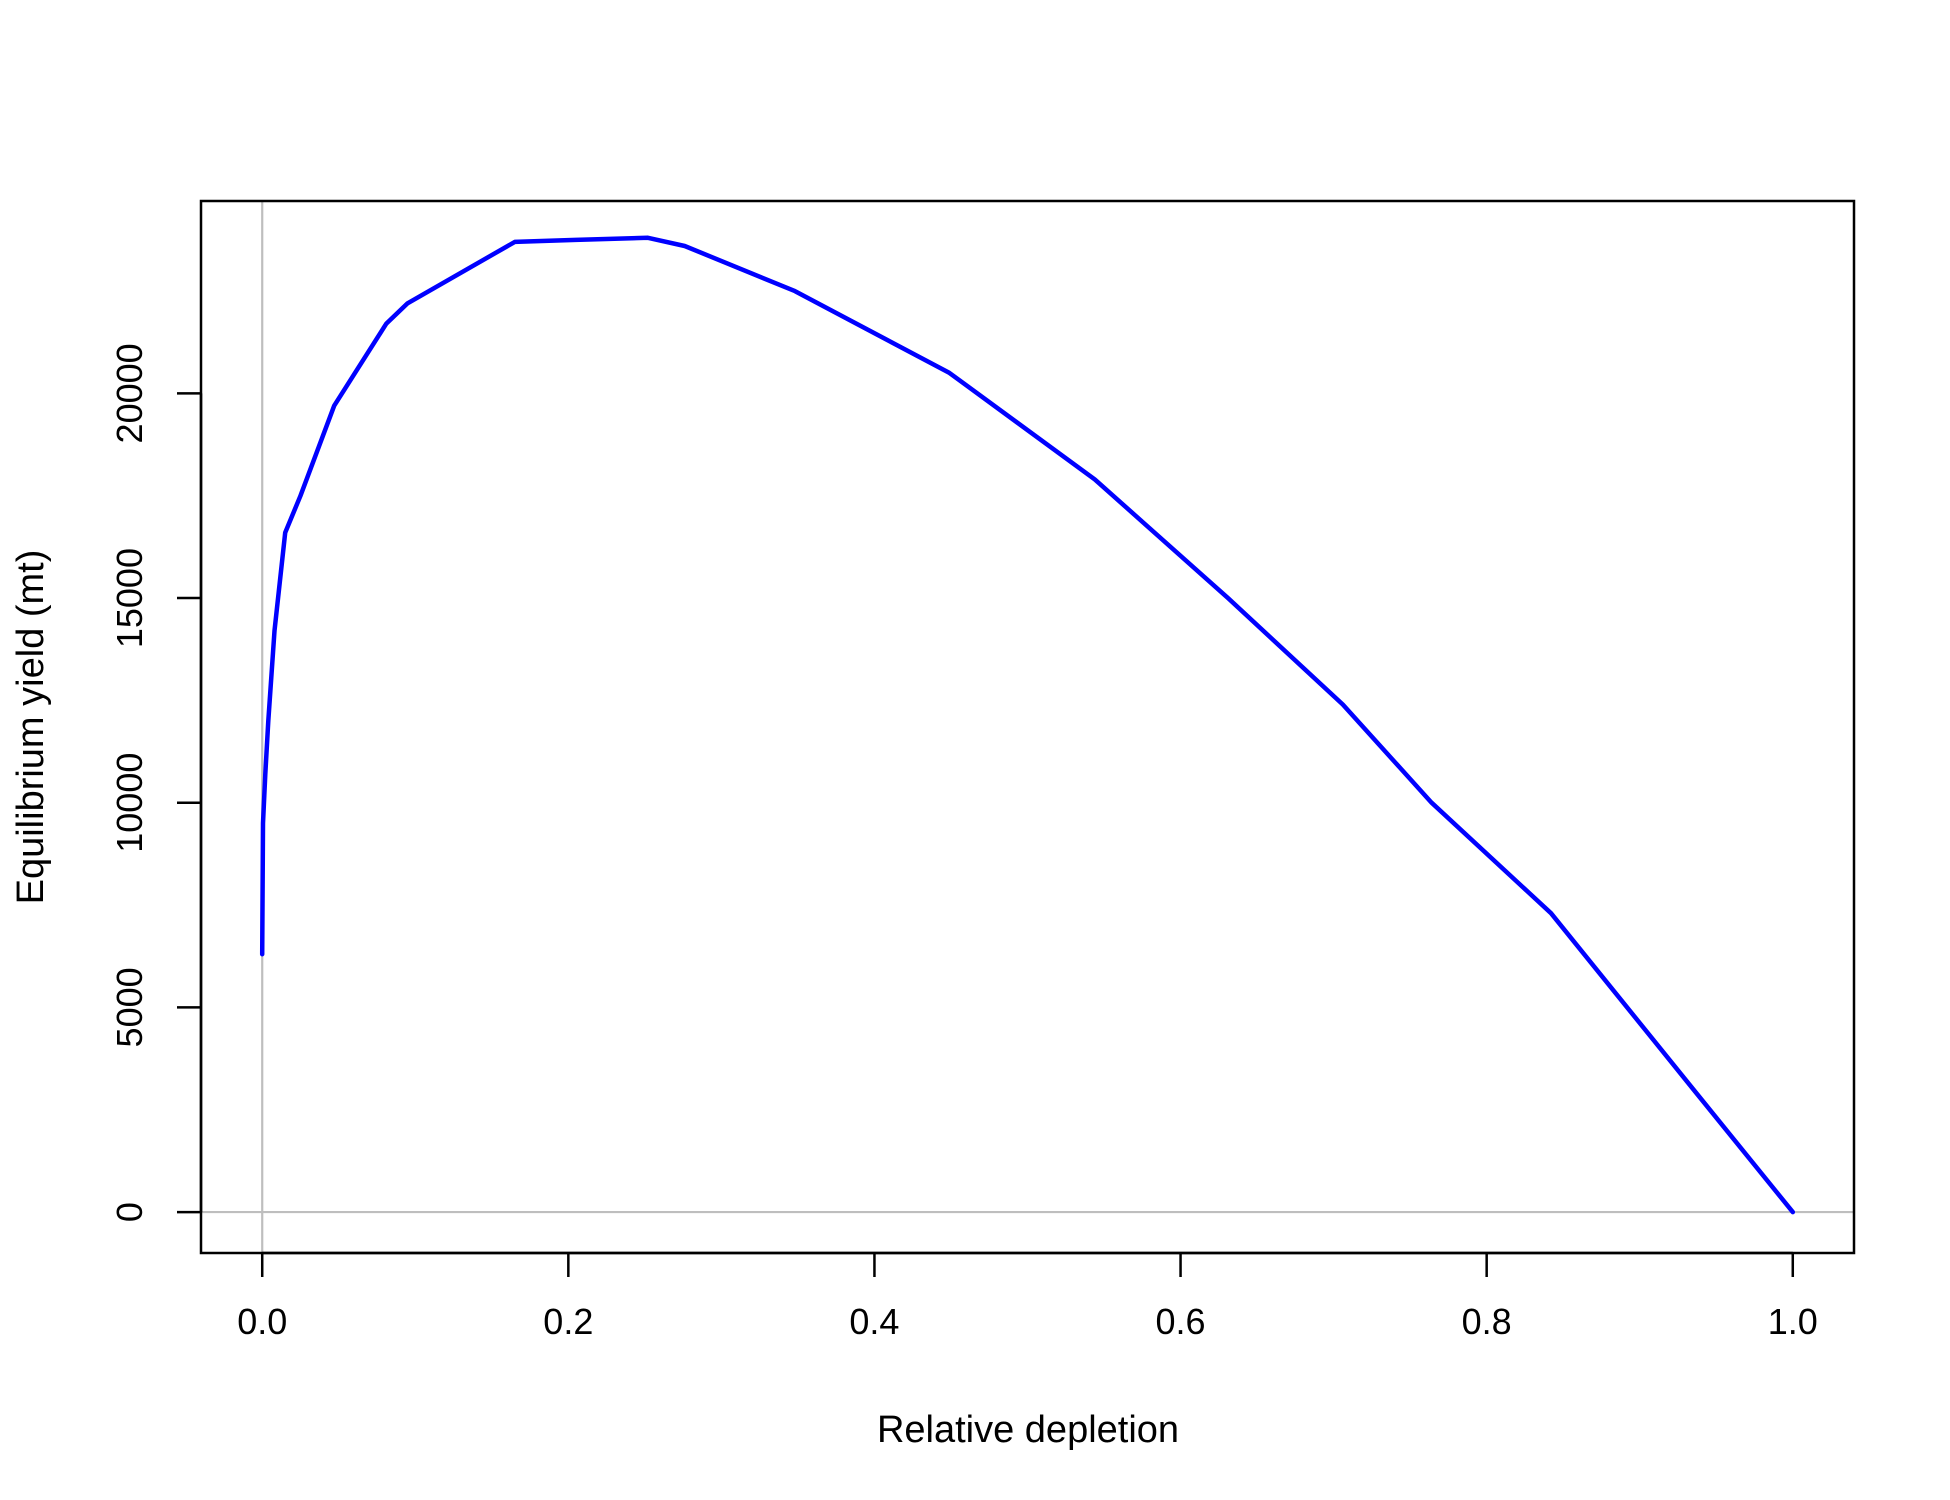 Image resolution: width=1950 pixels, height=1500 pixels. I want to click on y-axis: 0 5000 10000 15000 20000, so click(156, 782).